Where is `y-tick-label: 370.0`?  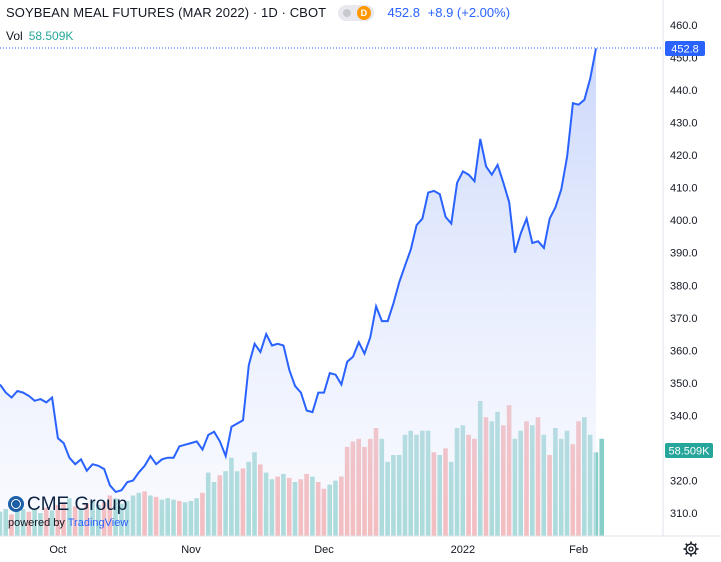
y-tick-label: 370.0 is located at coordinates (684, 319).